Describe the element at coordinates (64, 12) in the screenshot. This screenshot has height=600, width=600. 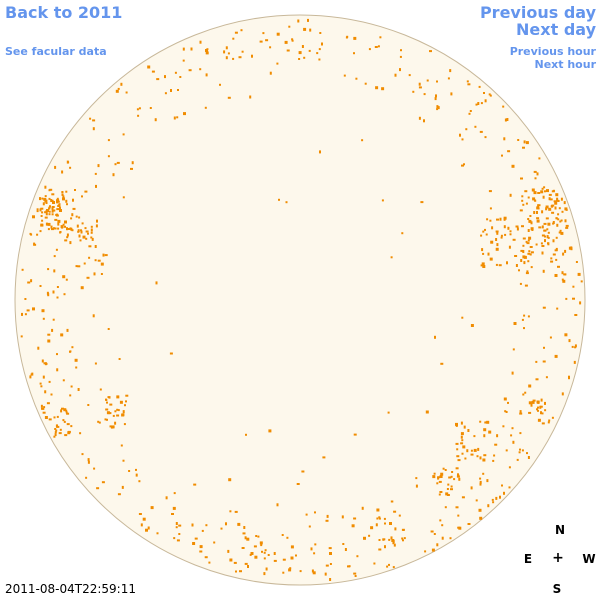
I see `back-to-year-link: Back to 2011` at that location.